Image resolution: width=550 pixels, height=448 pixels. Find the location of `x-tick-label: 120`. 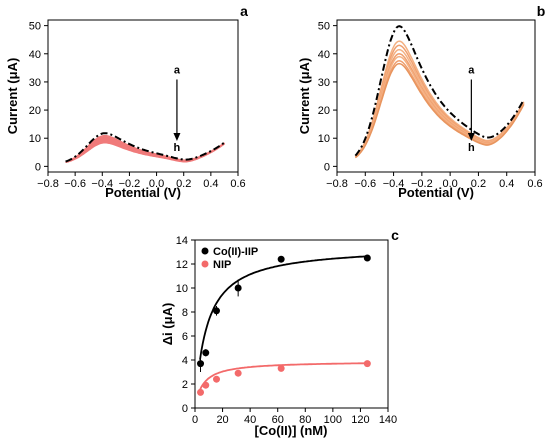

x-tick-label: 120 is located at coordinates (360, 420).